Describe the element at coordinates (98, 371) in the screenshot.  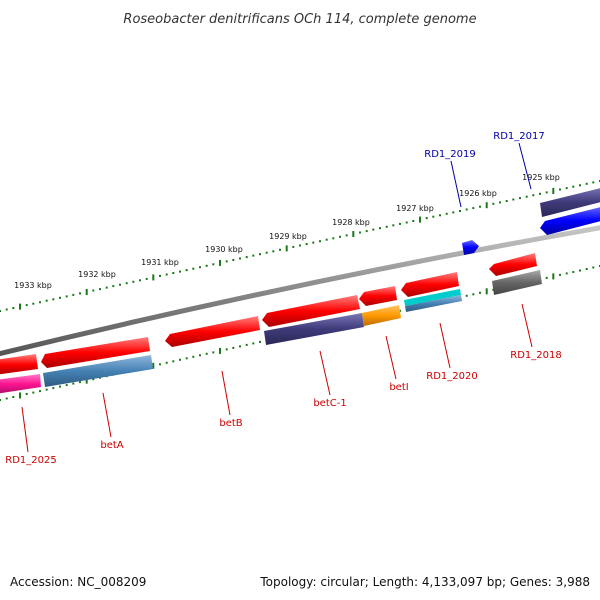
I see `feature-bar-steel` at that location.